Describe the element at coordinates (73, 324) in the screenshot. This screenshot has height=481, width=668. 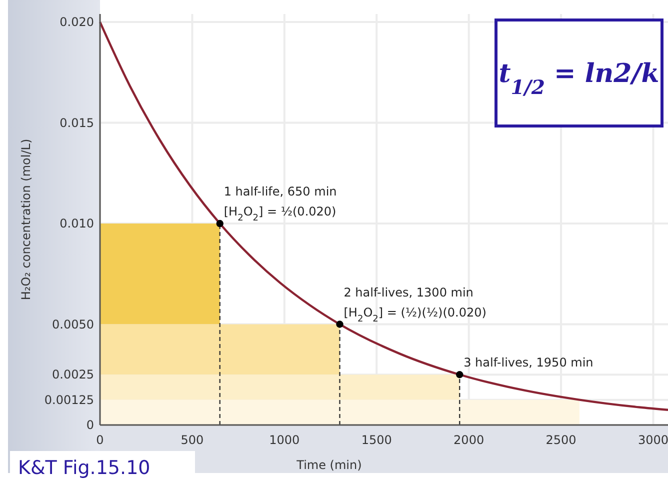
I see `y-tick-label: 0.0050` at that location.